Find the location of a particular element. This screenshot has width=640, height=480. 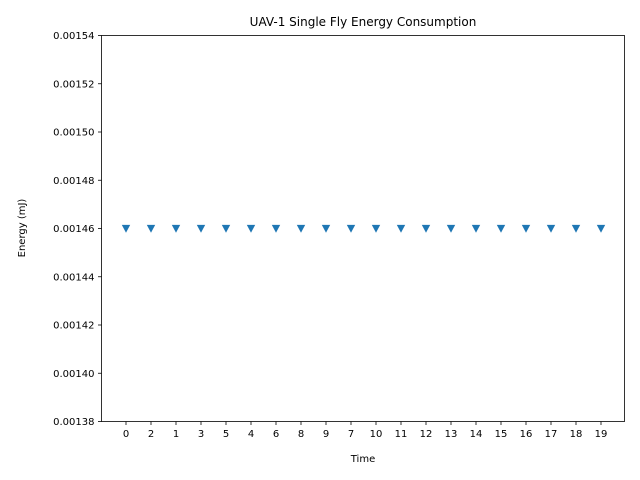

y-tick-label: 0.00138 is located at coordinates (73, 422).